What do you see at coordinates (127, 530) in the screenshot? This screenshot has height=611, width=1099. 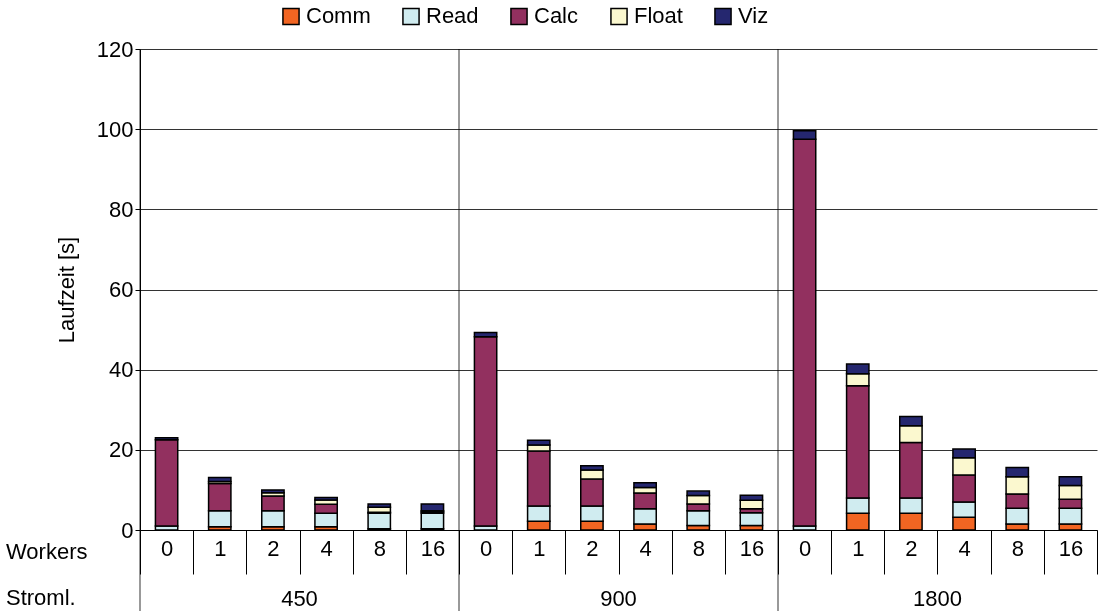 I see `y-tick-label: 0` at bounding box center [127, 530].